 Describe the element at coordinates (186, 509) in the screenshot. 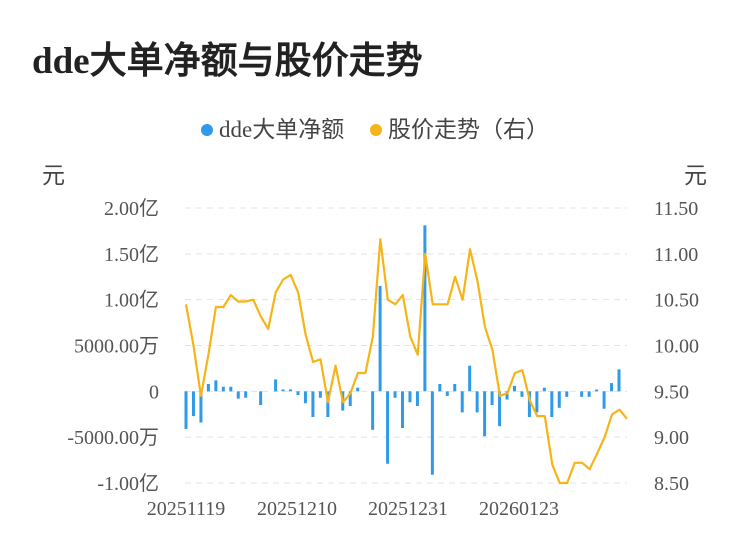

I see `x-axis-tick: 20251119` at that location.